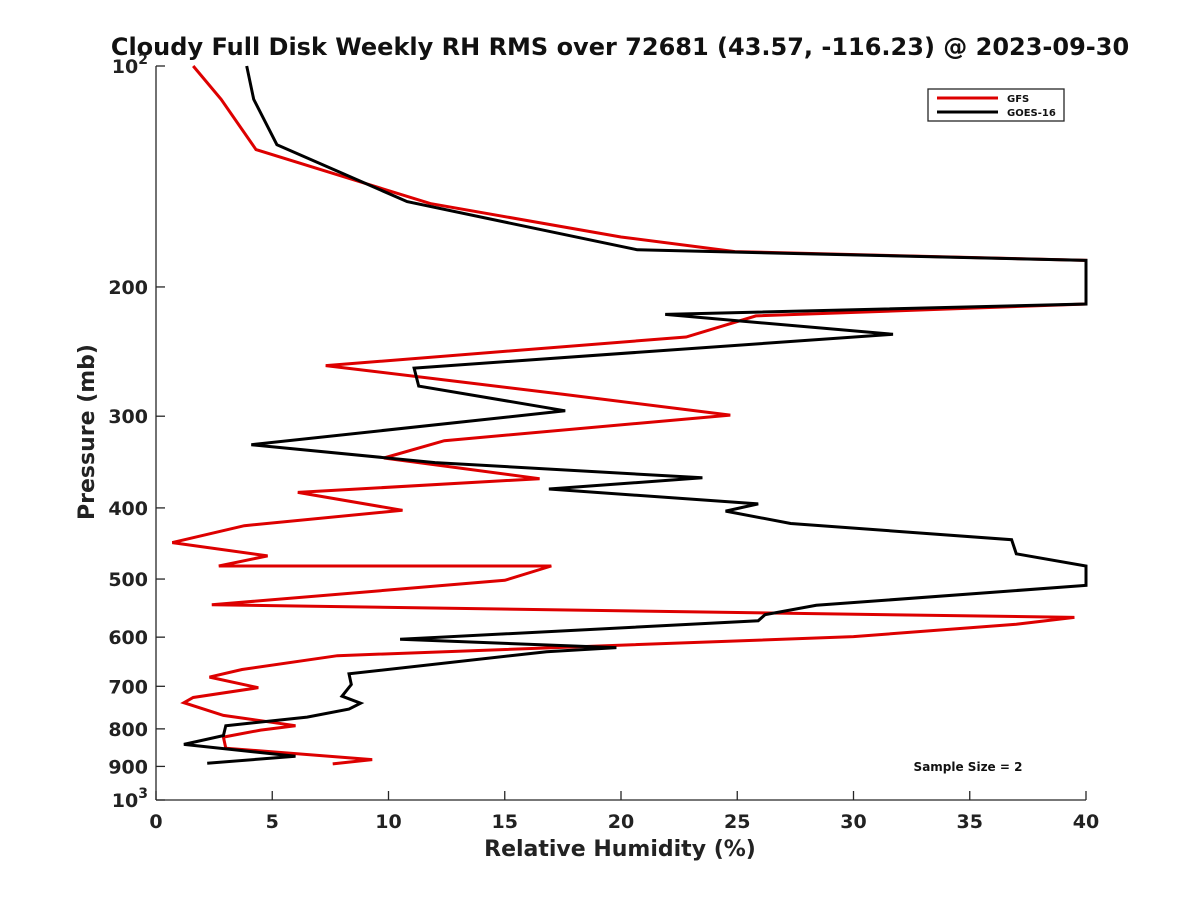 This screenshot has height=900, width=1200. I want to click on y-tick-label: 400, so click(128, 509).